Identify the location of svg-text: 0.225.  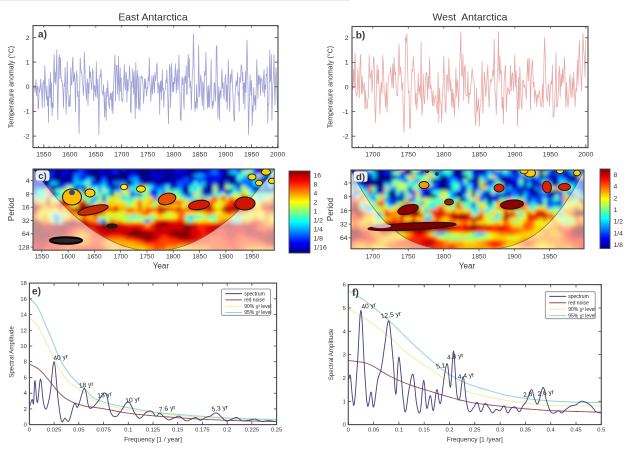
(252, 431).